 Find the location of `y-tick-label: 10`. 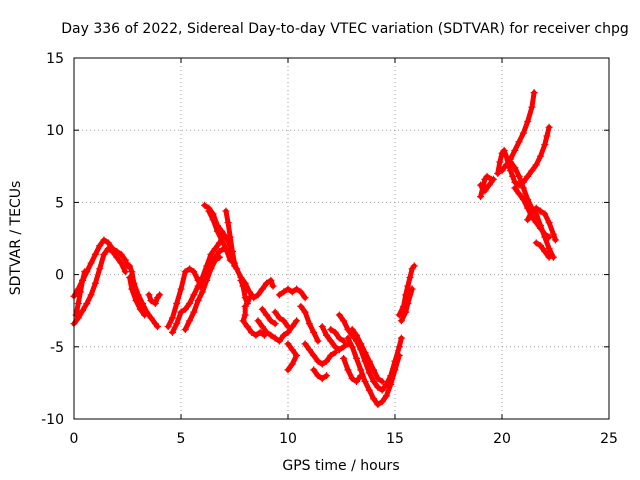

y-tick-label: 10 is located at coordinates (55, 131).